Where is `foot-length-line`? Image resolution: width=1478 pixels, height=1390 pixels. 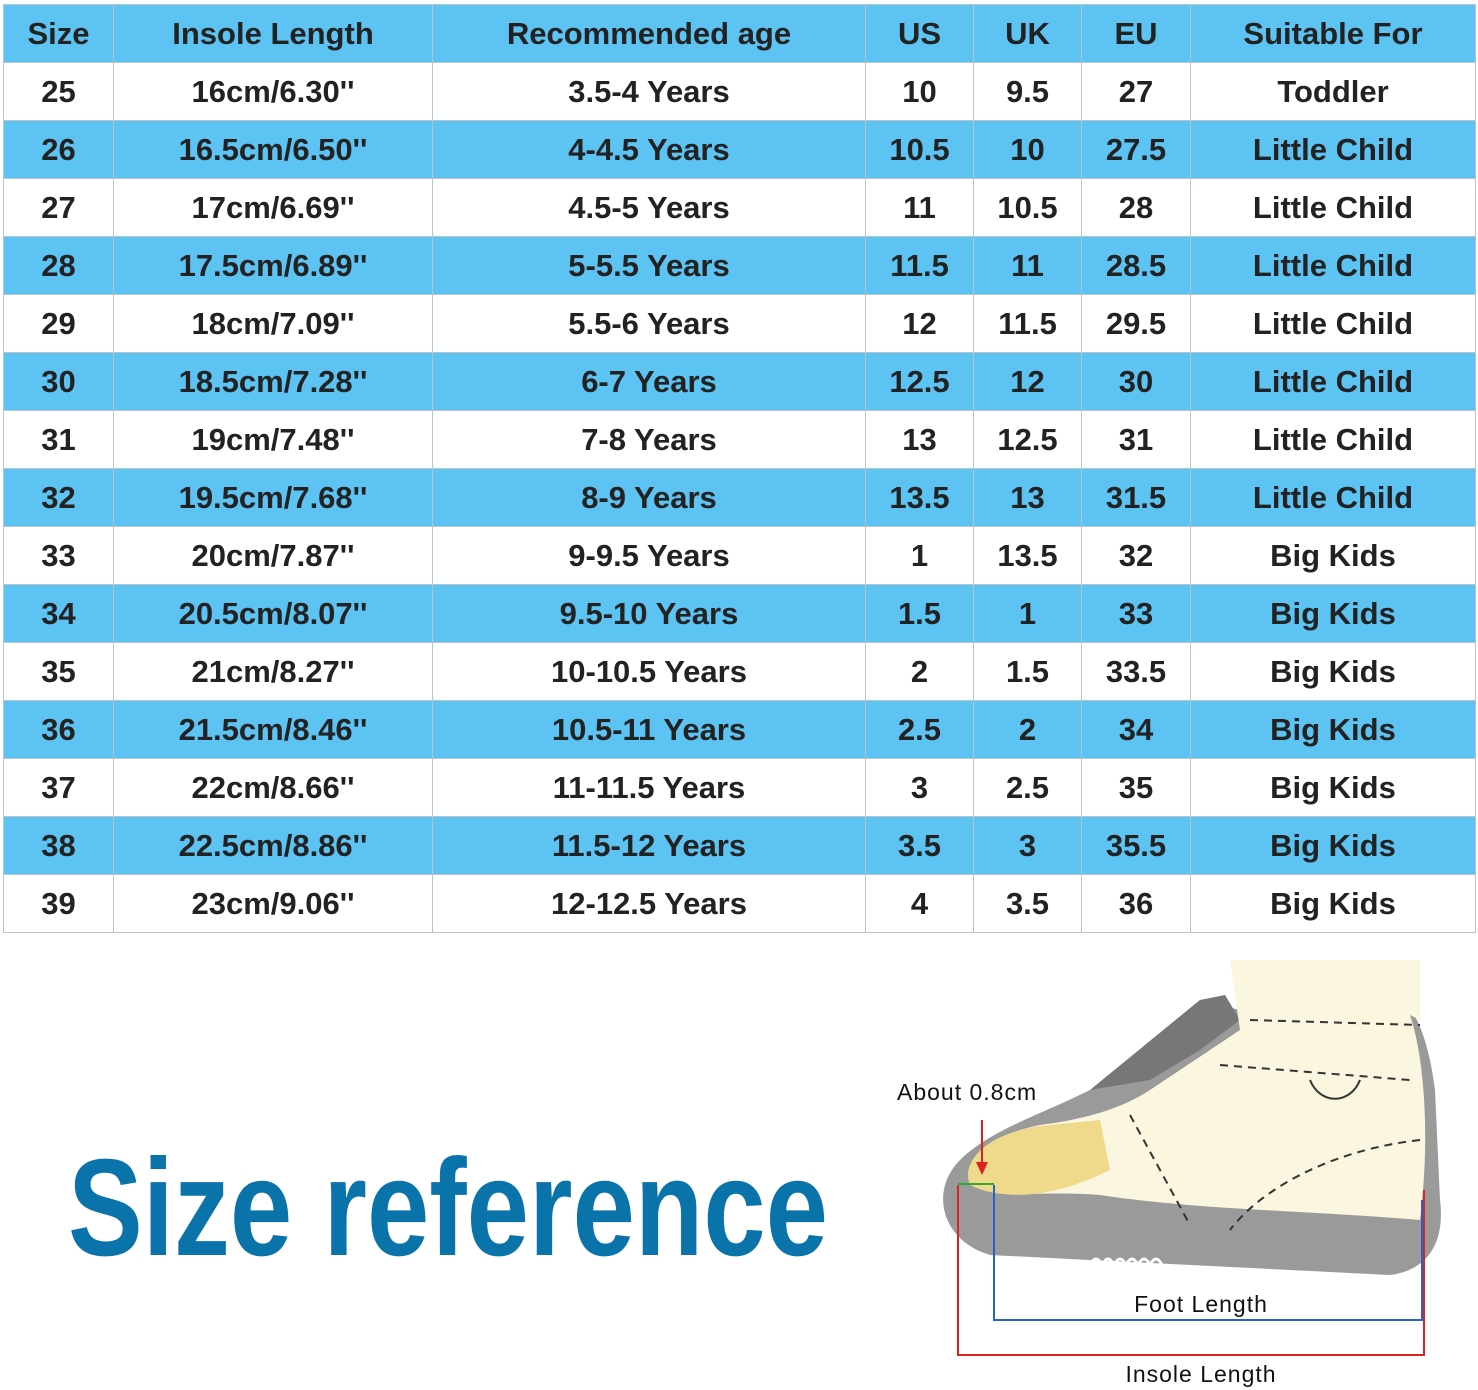
foot-length-line is located at coordinates (1208, 1253).